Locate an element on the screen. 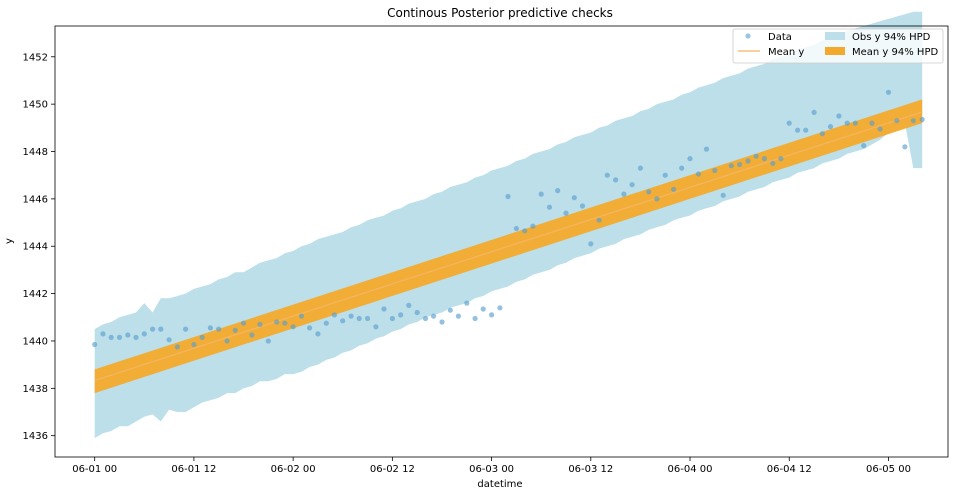  legend: Data Mean y Obs y 94% HPD Mean y 94% HPD is located at coordinates (838, 46).